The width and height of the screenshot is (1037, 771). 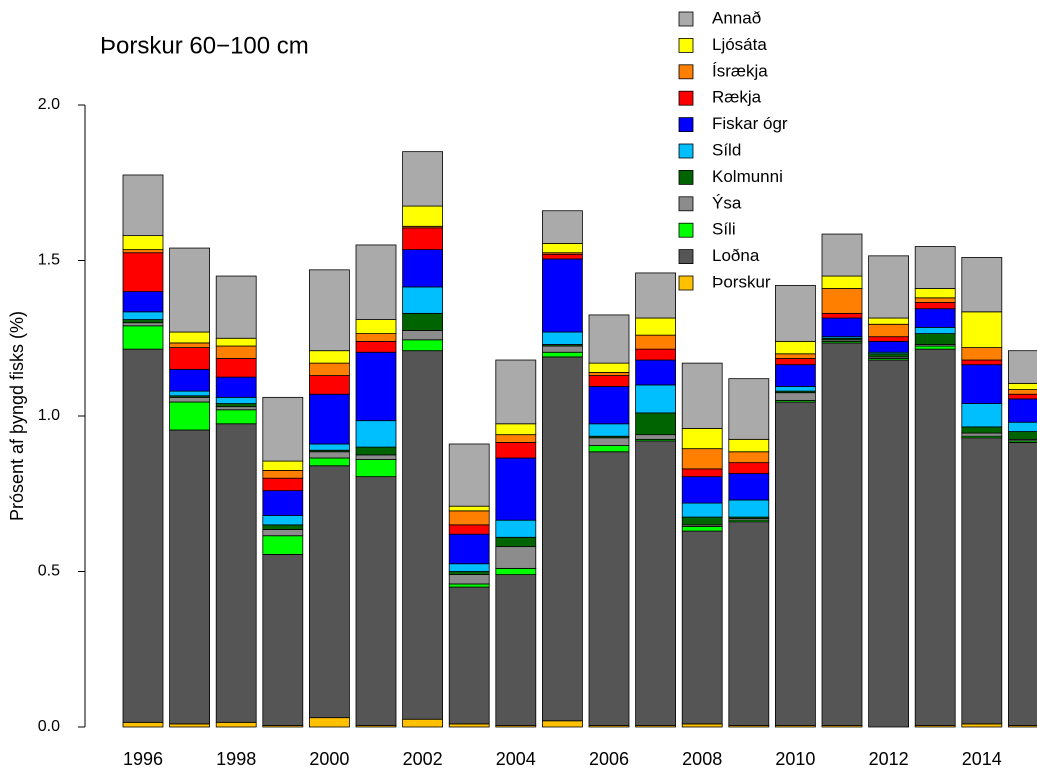 What do you see at coordinates (49, 571) in the screenshot?
I see `y-tick-label: 0.5` at bounding box center [49, 571].